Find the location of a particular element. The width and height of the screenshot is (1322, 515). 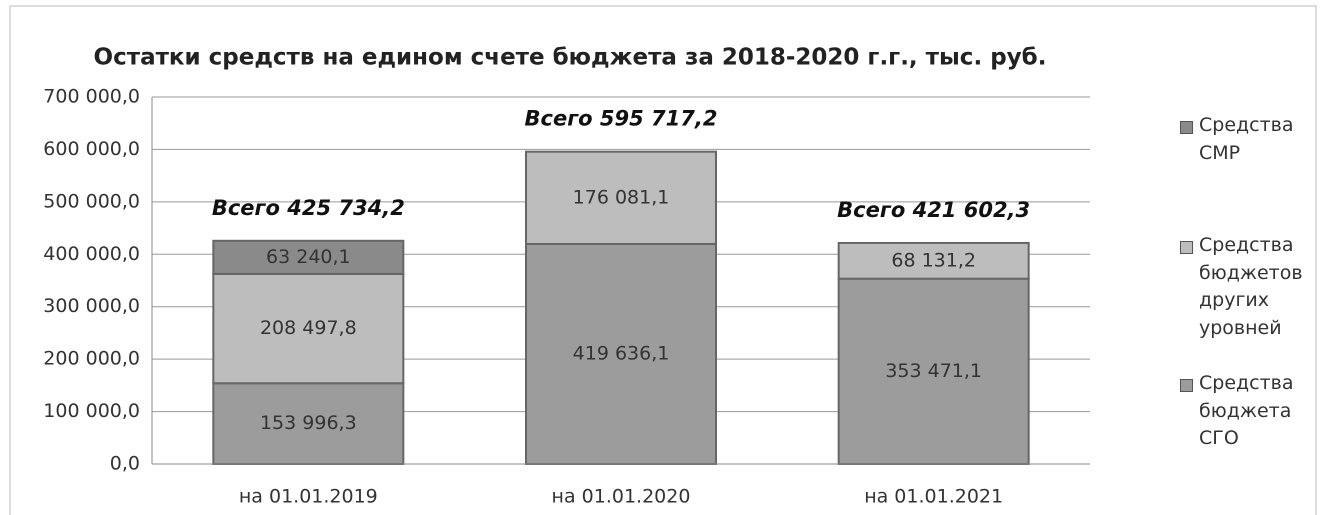

y-tick-label: 0,0 is located at coordinates (125, 464).